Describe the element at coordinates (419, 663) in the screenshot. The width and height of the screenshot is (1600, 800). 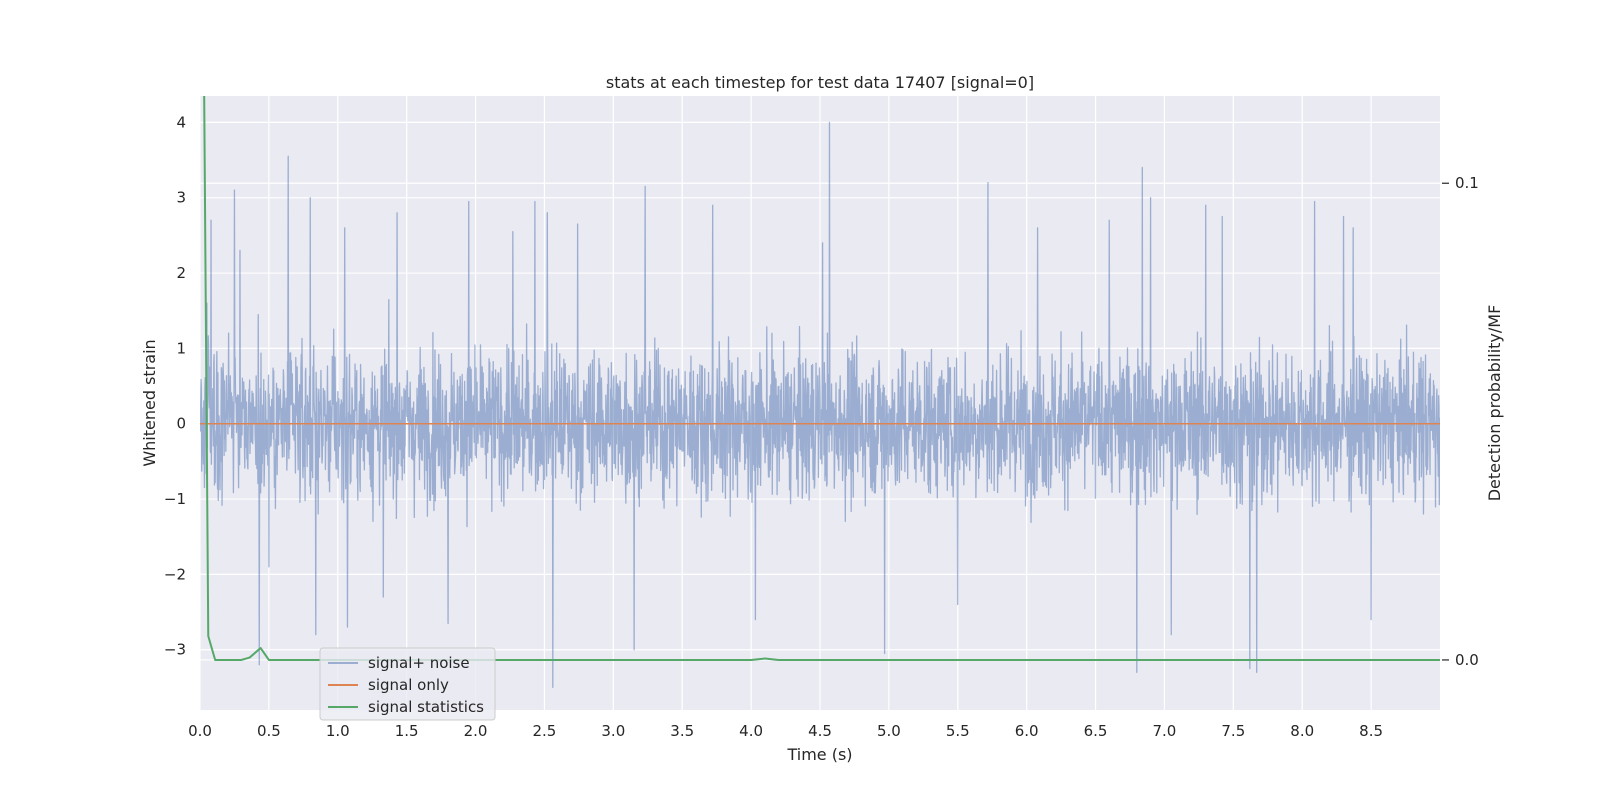
I see `legend-label-signal-noise: signal+ noise` at that location.